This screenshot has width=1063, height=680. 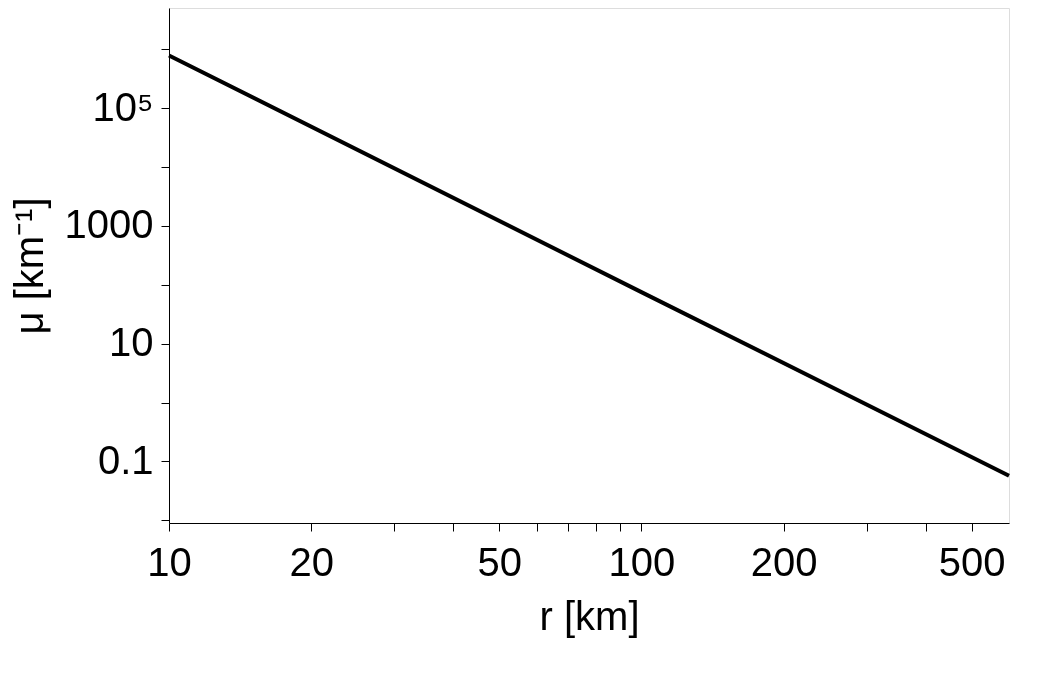 I want to click on x-tick-label: 500, so click(x=972, y=561).